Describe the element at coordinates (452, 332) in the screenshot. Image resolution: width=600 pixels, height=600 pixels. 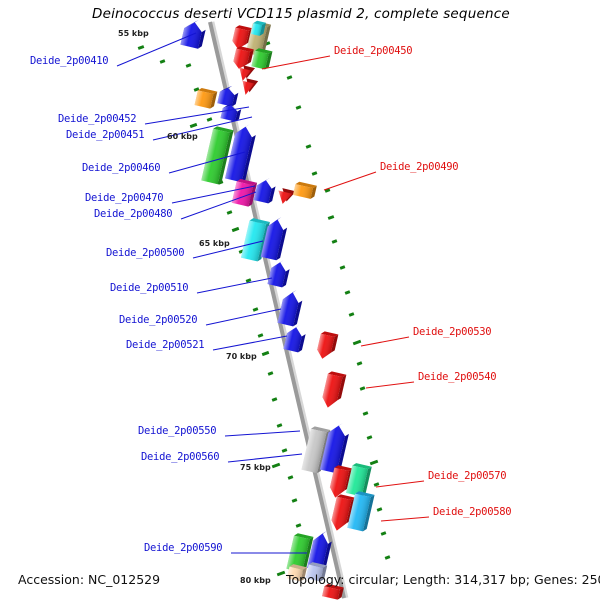
I see `gene-label-deide_2p00530: Deide_2p00530` at that location.